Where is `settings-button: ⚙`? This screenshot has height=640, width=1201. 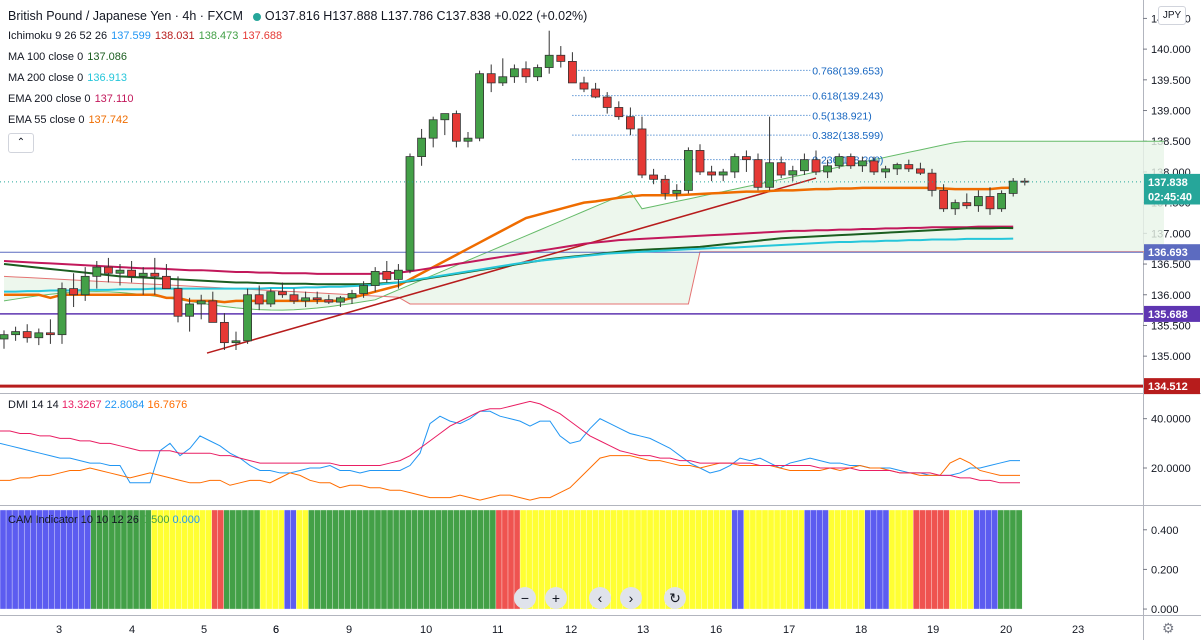
settings-button: ⚙ is located at coordinates (1168, 628).